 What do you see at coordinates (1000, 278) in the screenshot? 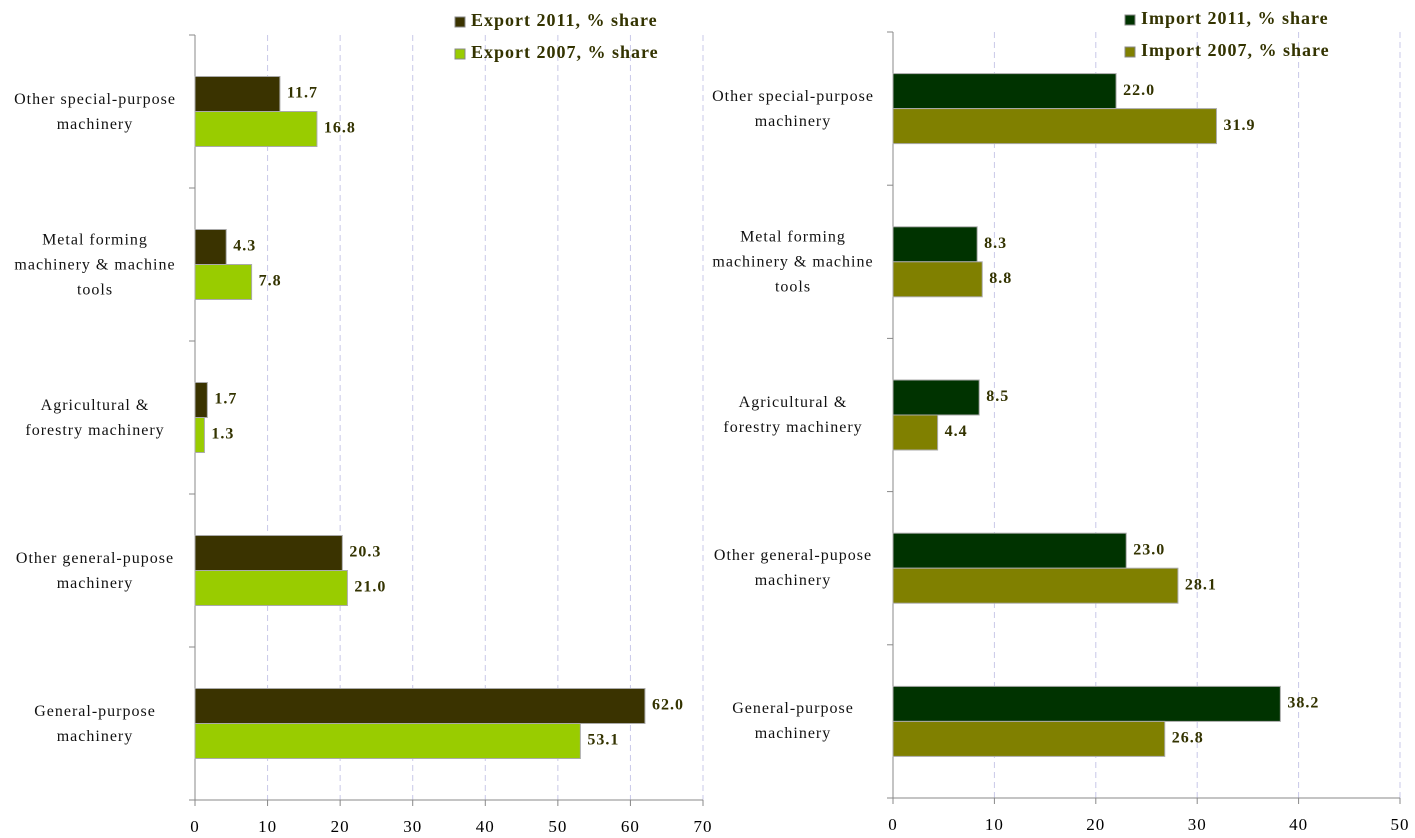
I see `data-label: 8.8` at bounding box center [1000, 278].